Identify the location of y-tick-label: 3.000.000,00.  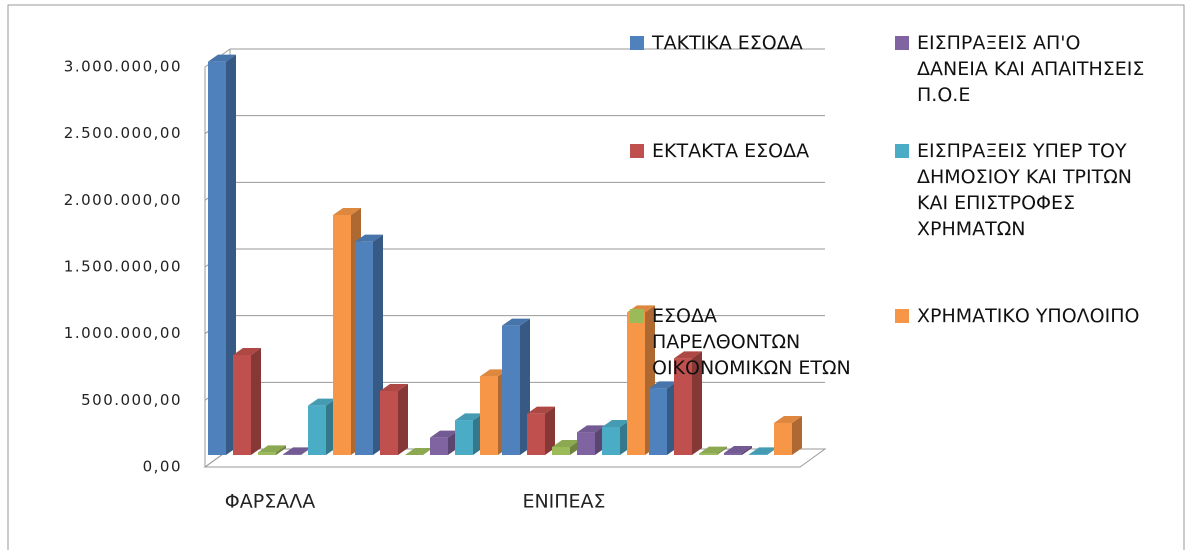
(123, 67).